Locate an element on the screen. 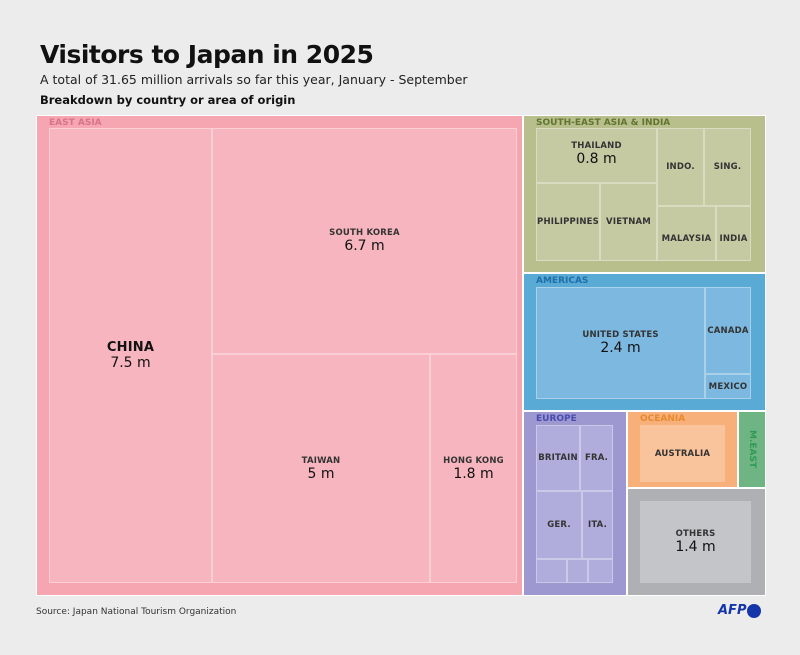 The width and height of the screenshot is (800, 655). cell-name: SOUTH KOREA is located at coordinates (364, 233).